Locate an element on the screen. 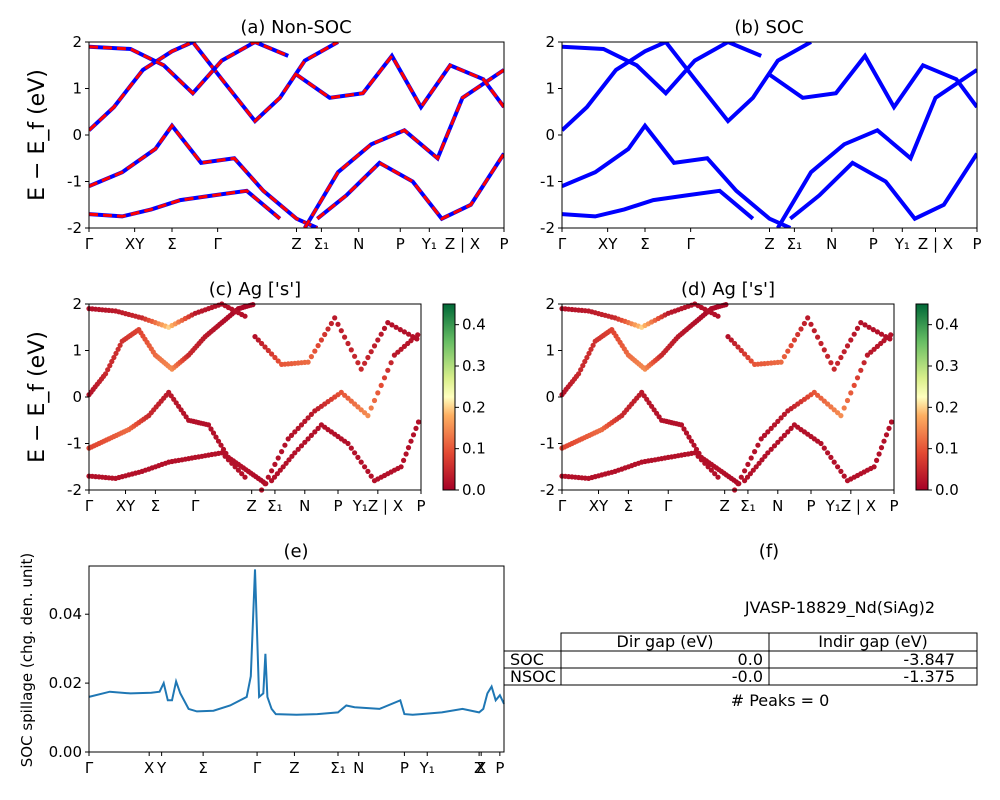 The height and width of the screenshot is (800, 1000). table-header-dir: Dir gap (eV) is located at coordinates (665, 641).